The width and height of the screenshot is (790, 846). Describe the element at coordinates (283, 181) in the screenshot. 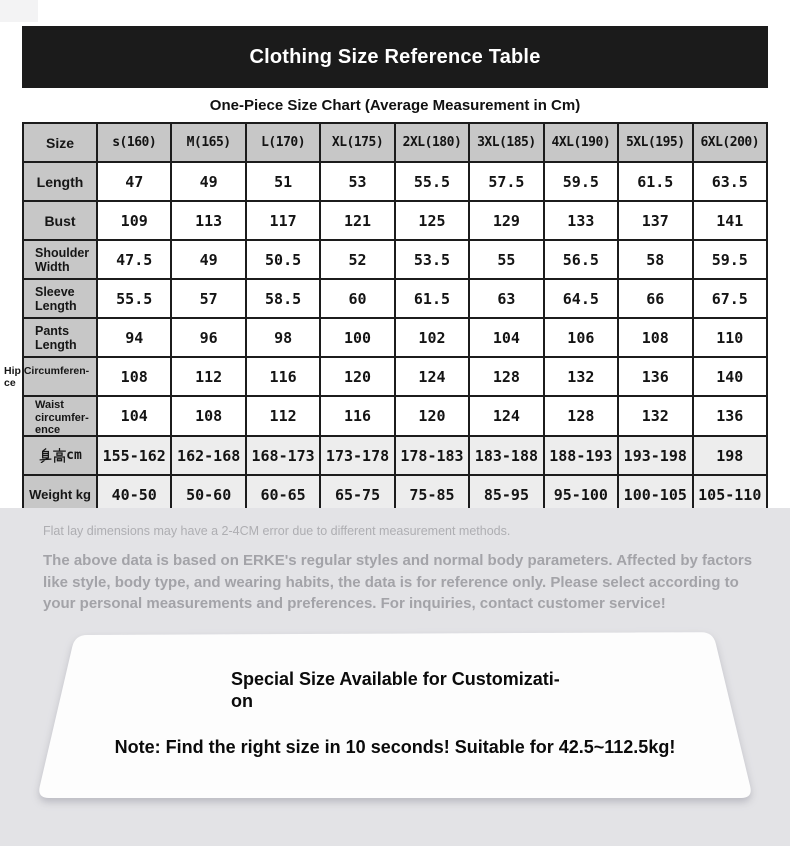

I see `table-cell: 51` at that location.